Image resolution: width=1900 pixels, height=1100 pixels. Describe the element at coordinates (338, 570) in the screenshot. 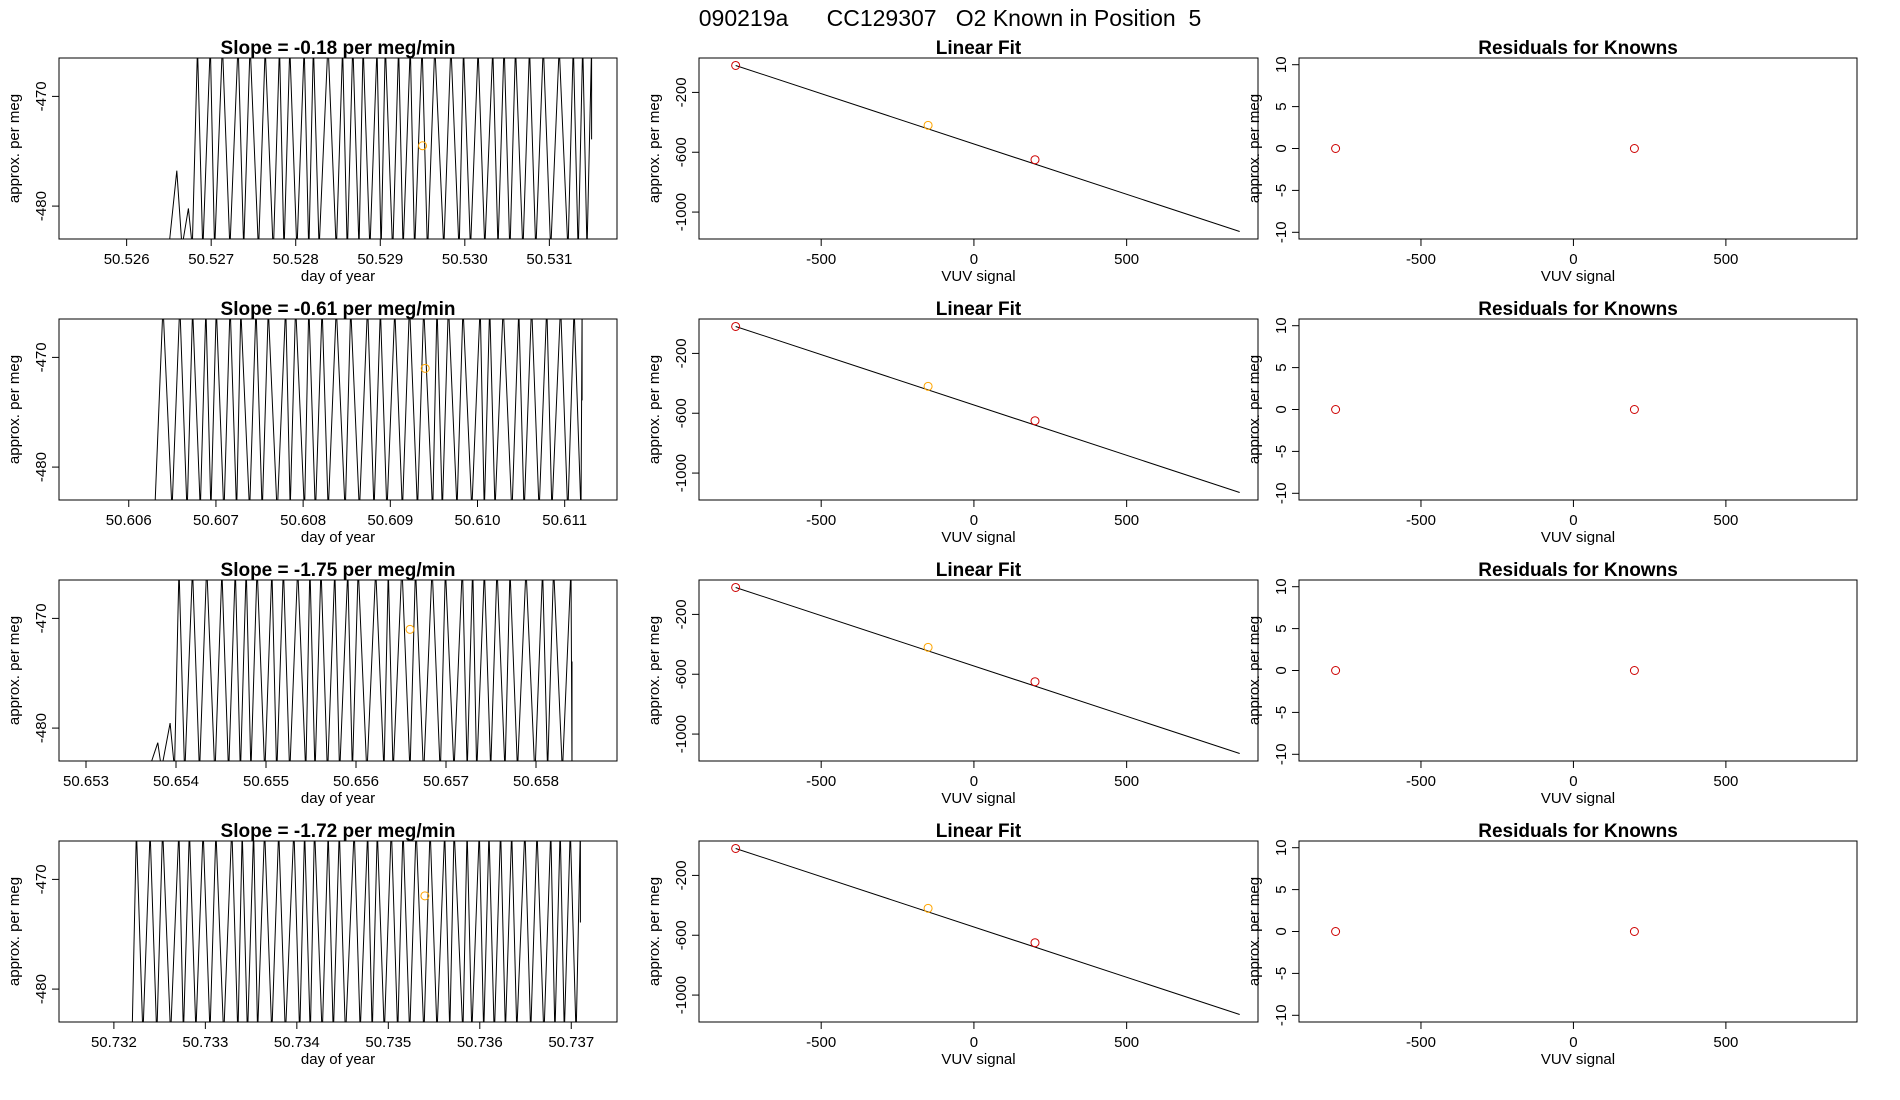

I see `panel-title: Slope = -1.75 per meg/min` at that location.